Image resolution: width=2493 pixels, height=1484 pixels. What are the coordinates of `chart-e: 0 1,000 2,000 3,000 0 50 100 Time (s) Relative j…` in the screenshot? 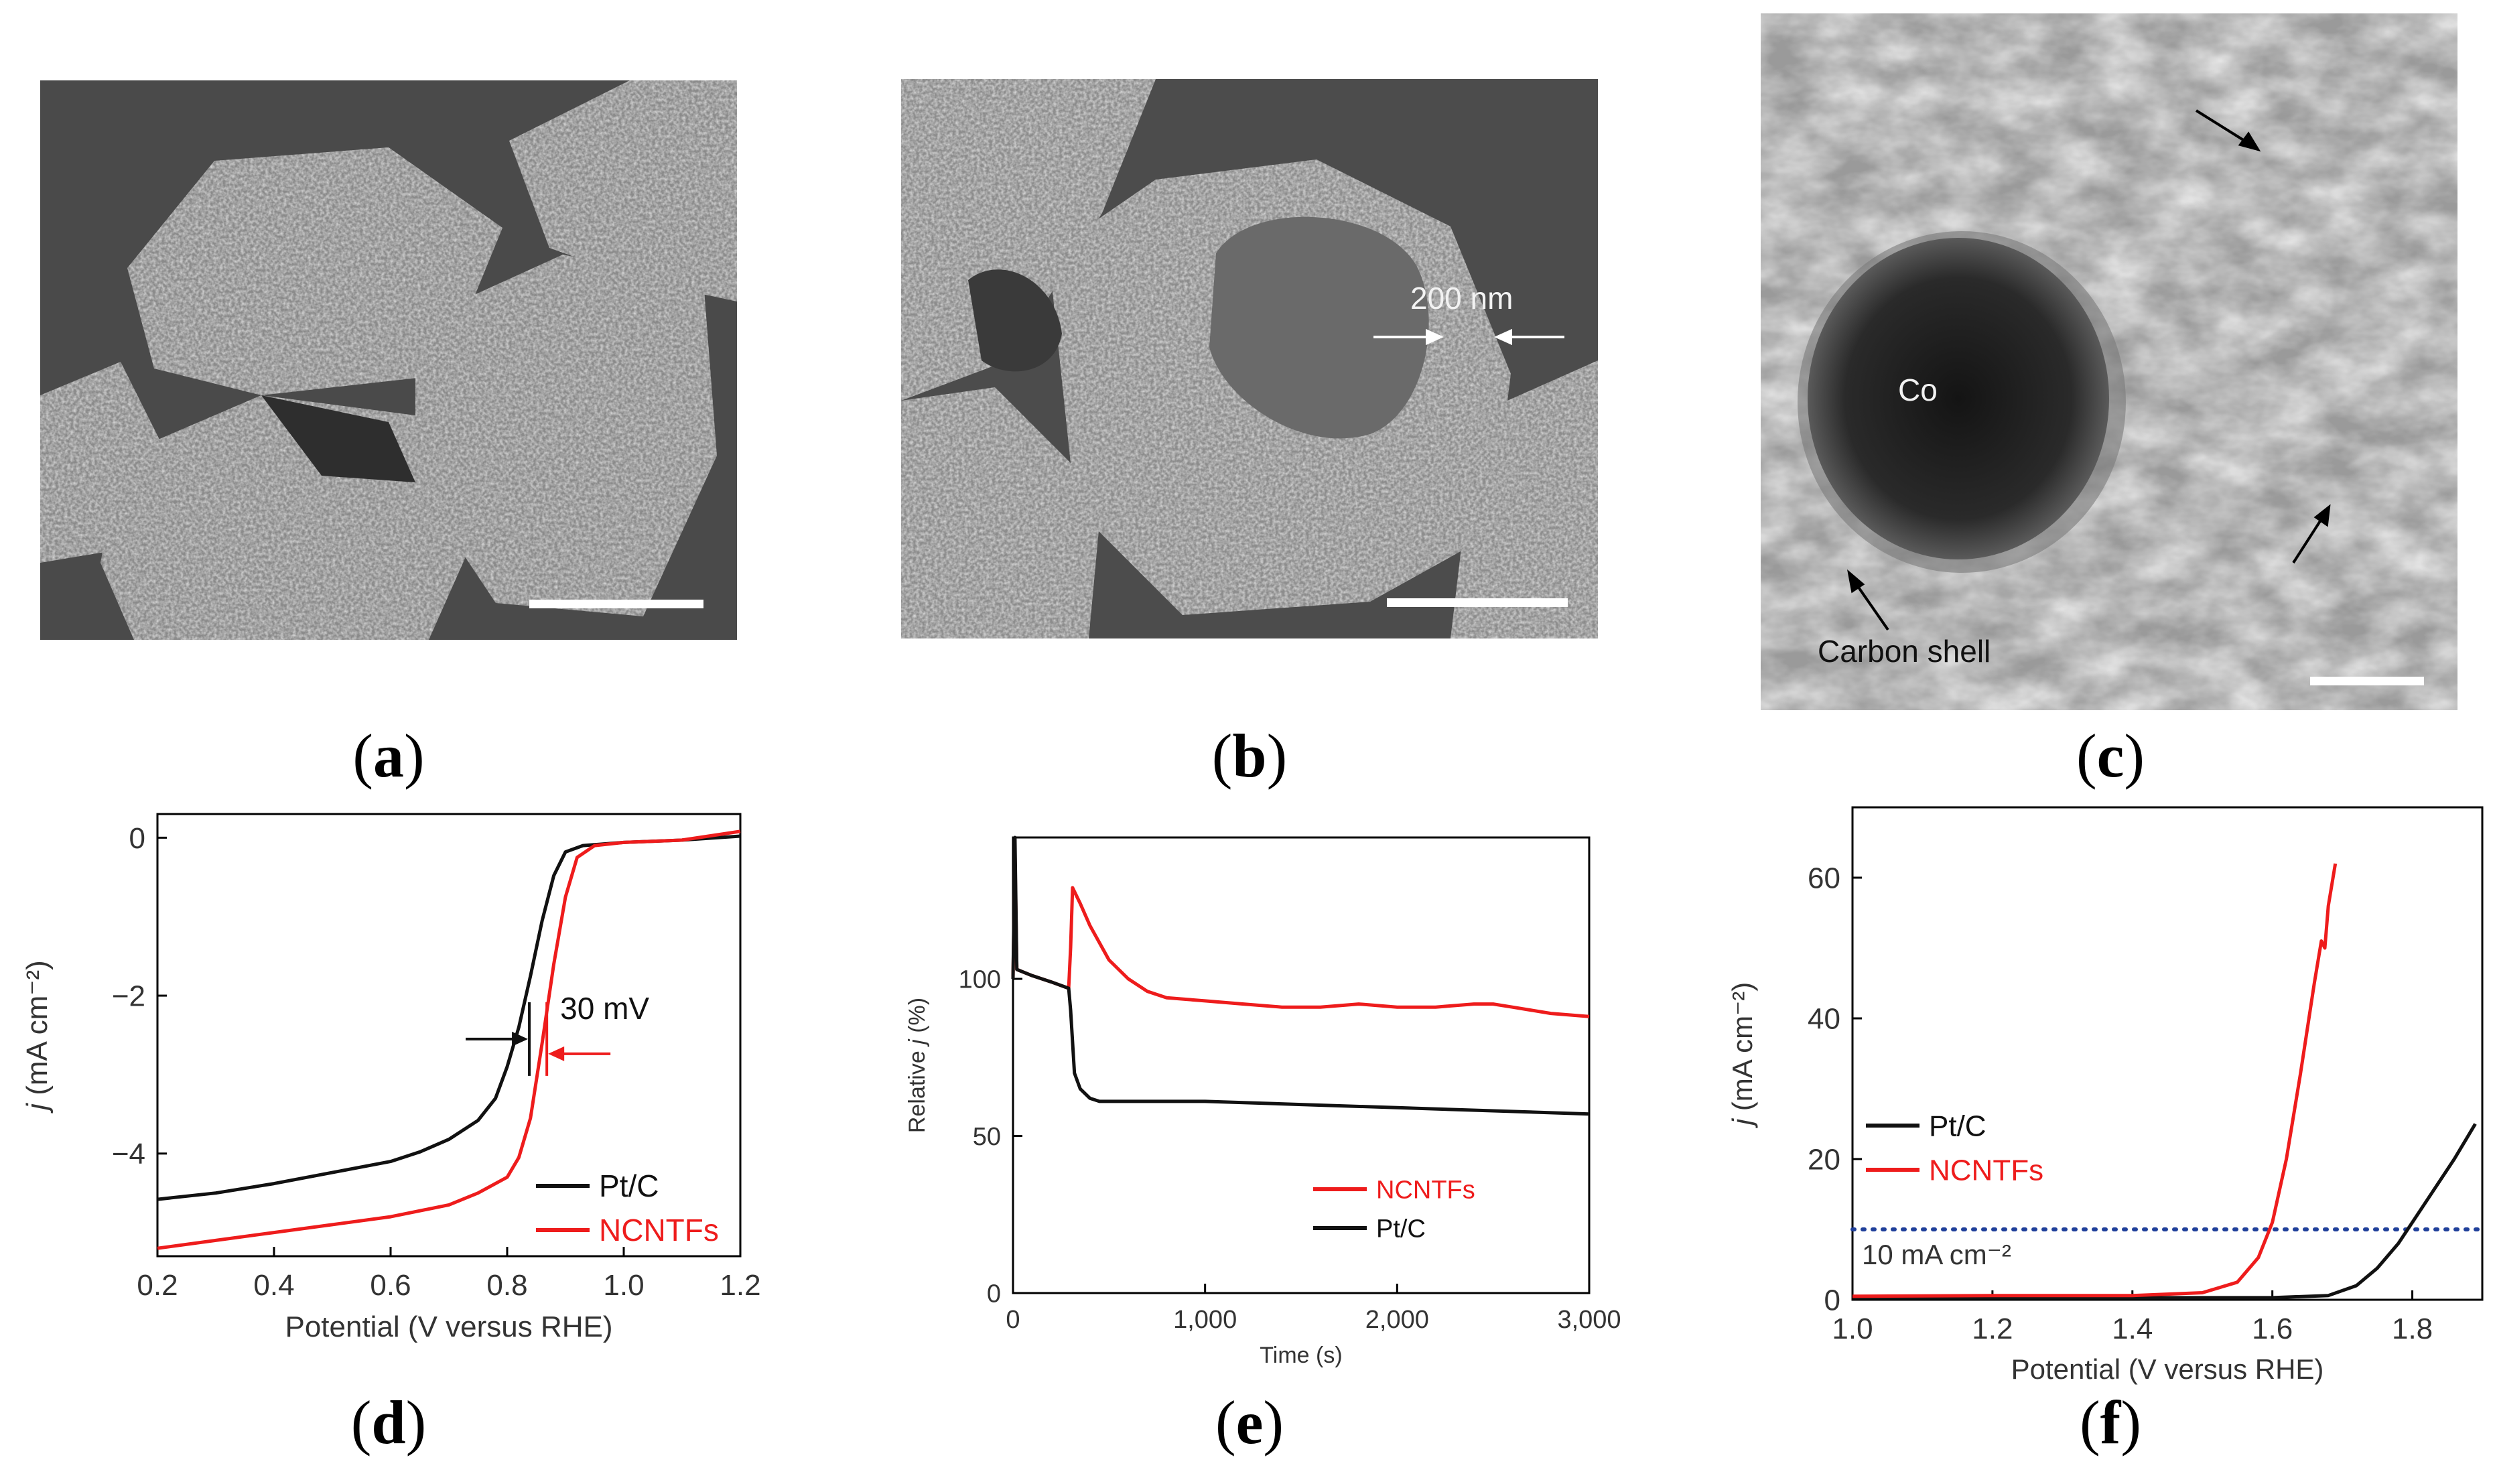 It's located at (1253, 1088).